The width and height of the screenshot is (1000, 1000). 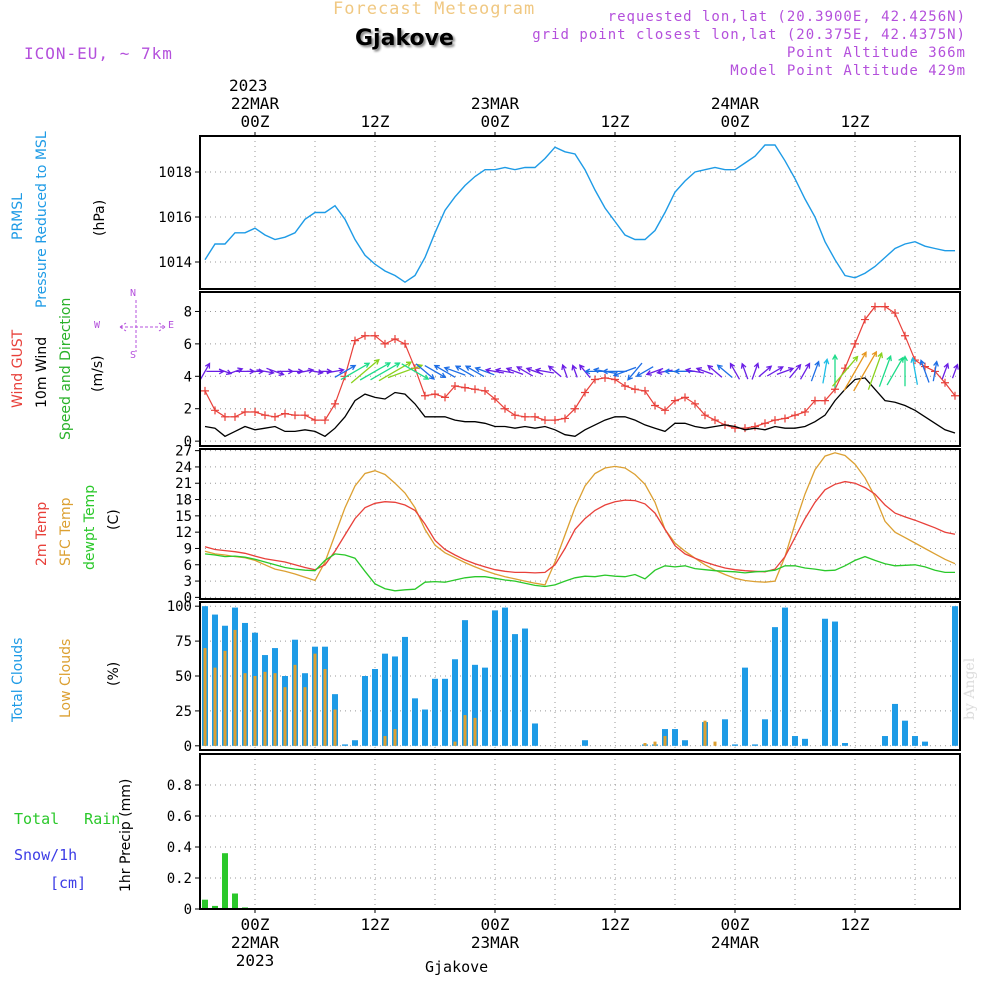 I want to click on precip-cm-label: [cm], so click(x=68, y=883).